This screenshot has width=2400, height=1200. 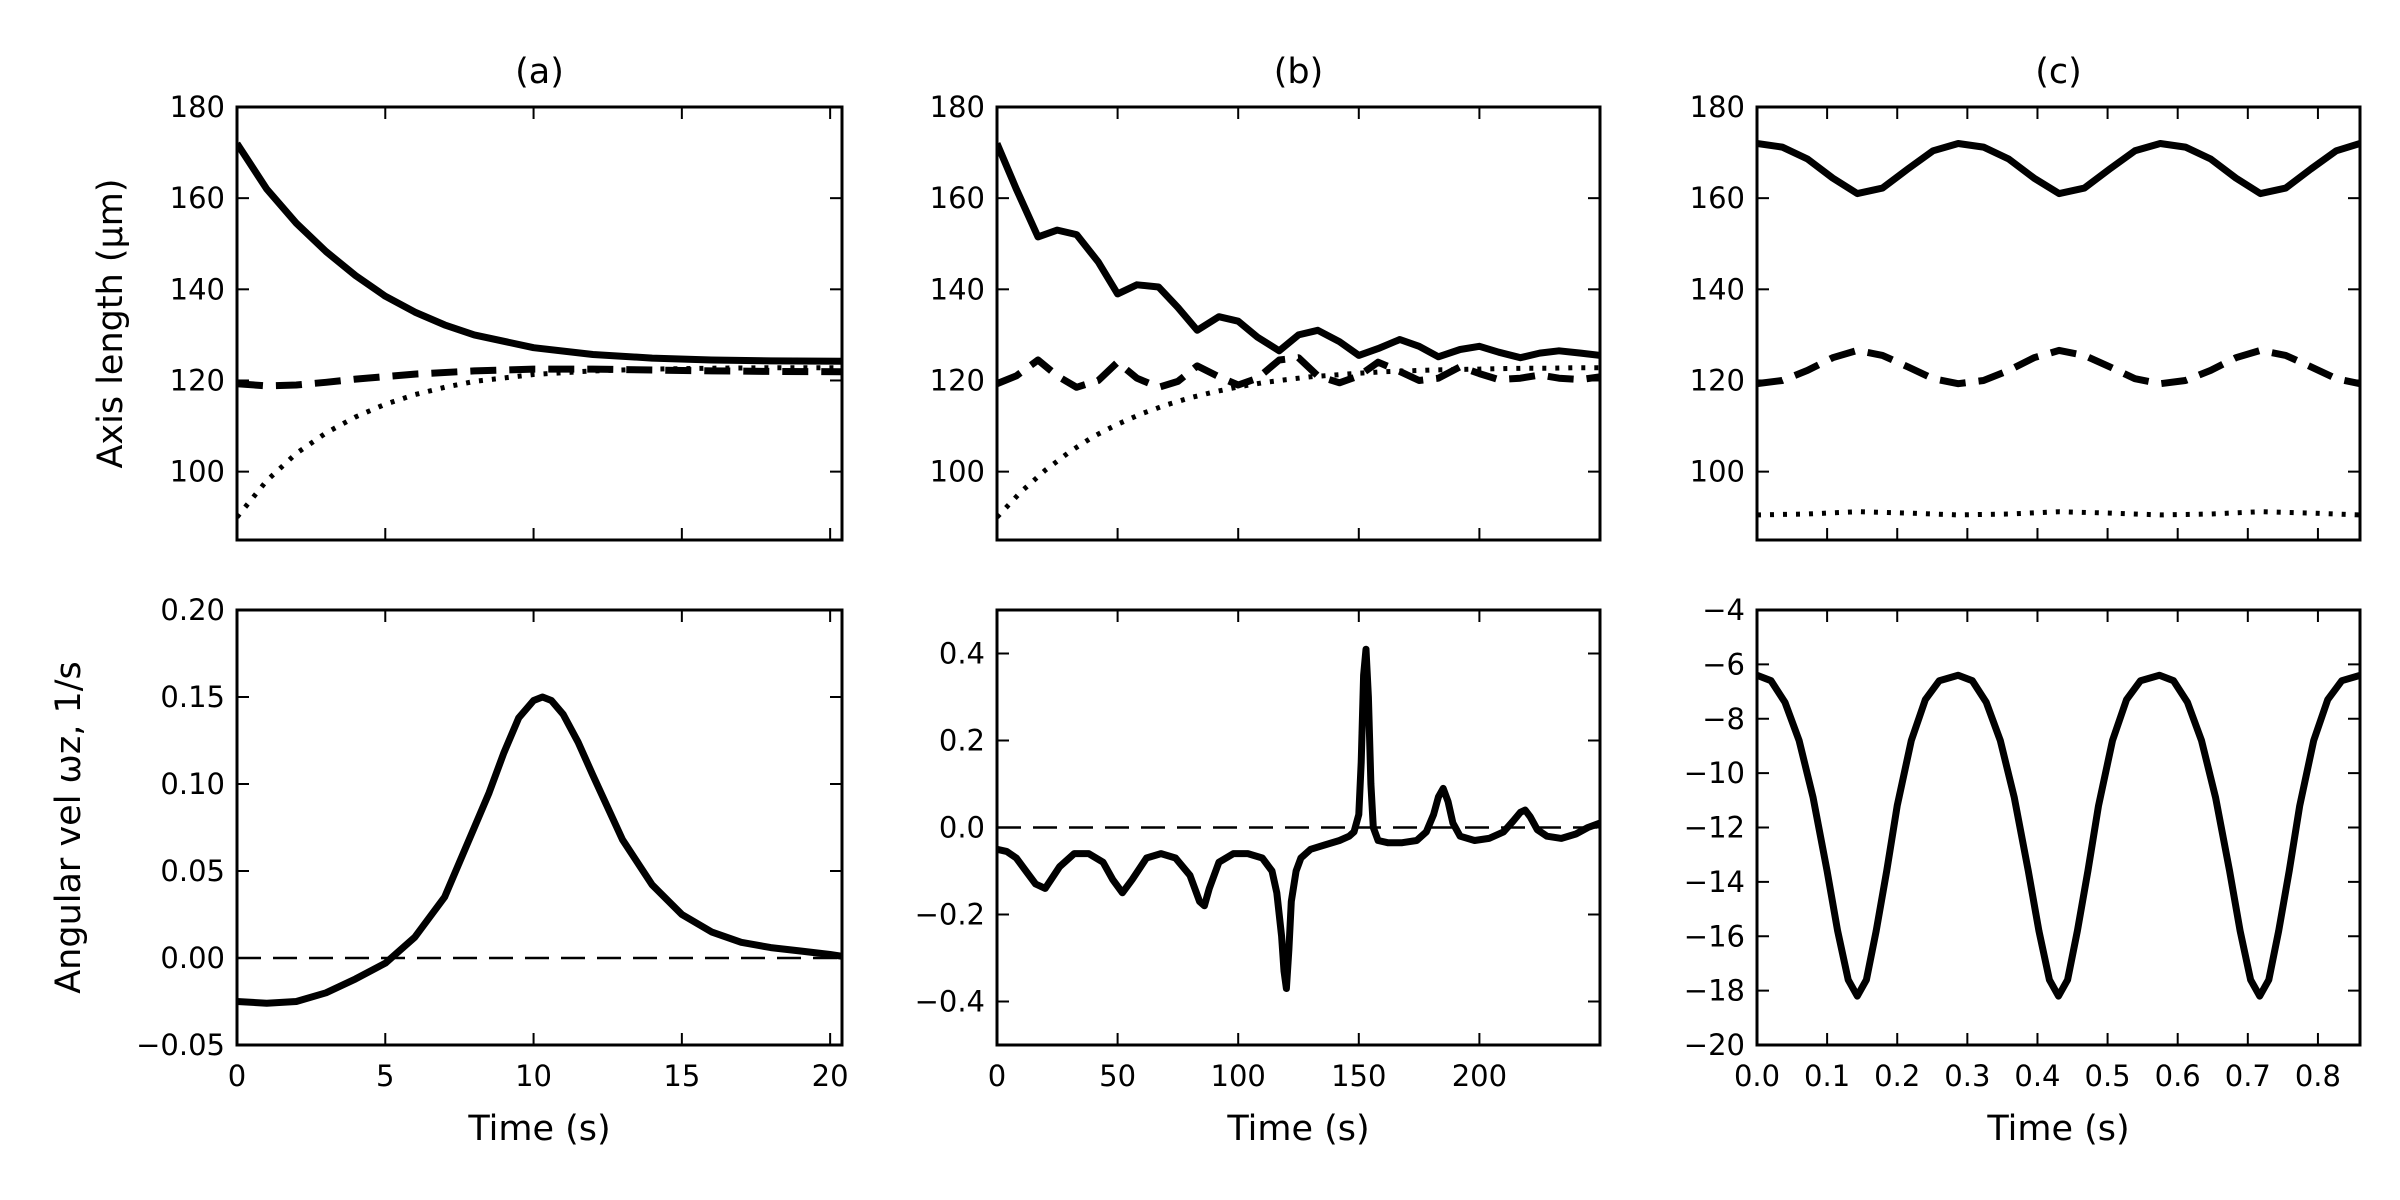 I want to click on x-tick-label: 0.6, so click(x=2178, y=1076).